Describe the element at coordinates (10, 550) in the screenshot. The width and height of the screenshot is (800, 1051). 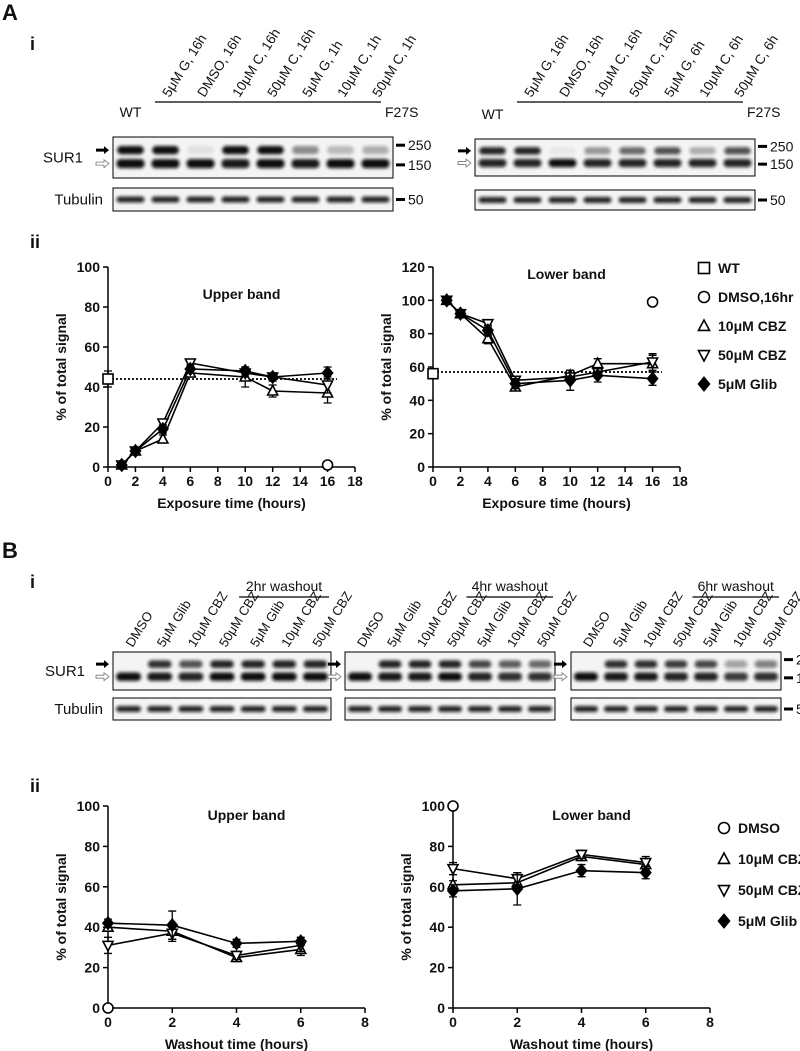
I see `section-letter: B` at that location.